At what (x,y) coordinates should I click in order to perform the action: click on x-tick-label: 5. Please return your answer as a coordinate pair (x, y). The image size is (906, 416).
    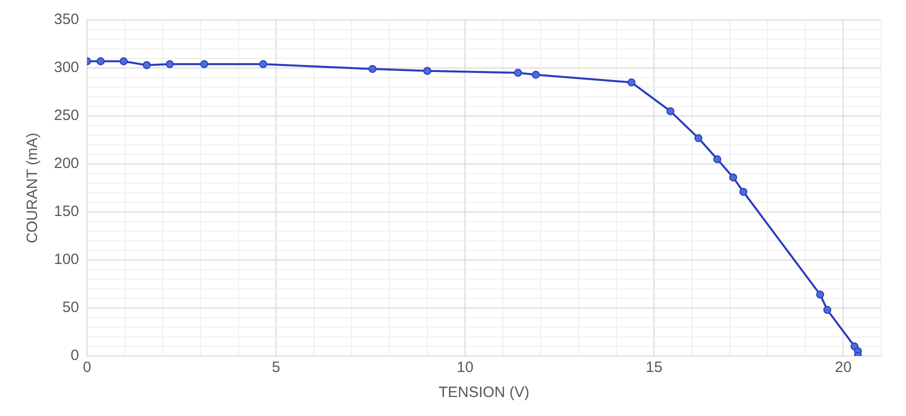
    Looking at the image, I should click on (276, 367).